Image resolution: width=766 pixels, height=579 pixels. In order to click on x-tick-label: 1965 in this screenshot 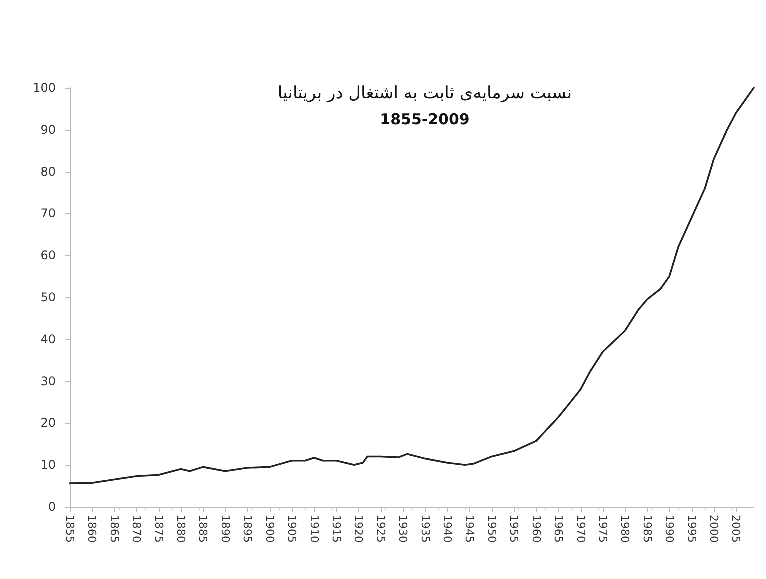, I will do `click(559, 529)`.